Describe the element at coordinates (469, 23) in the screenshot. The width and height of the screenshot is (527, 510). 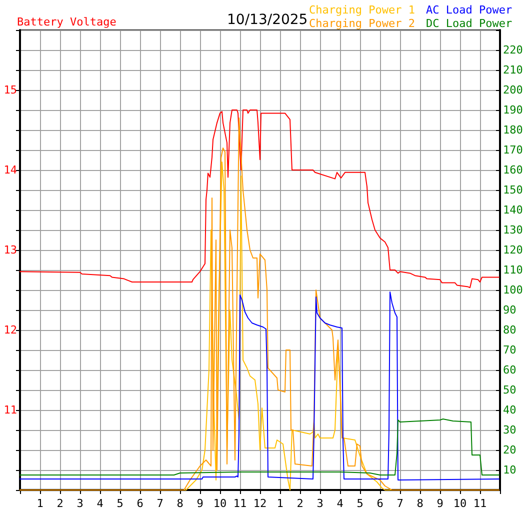
I see `text: DC Load Power` at that location.